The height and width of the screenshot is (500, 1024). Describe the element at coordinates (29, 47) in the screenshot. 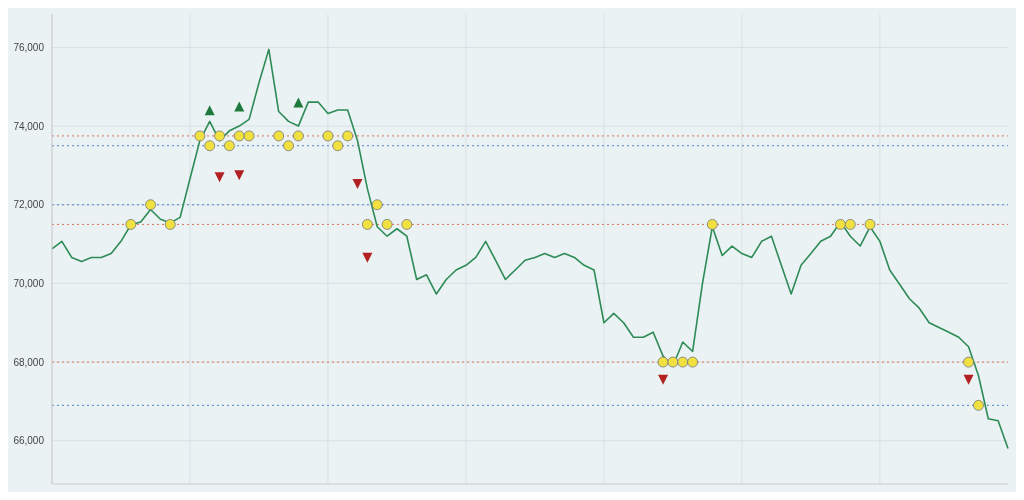

I see `y-tick-label: 76,000` at that location.